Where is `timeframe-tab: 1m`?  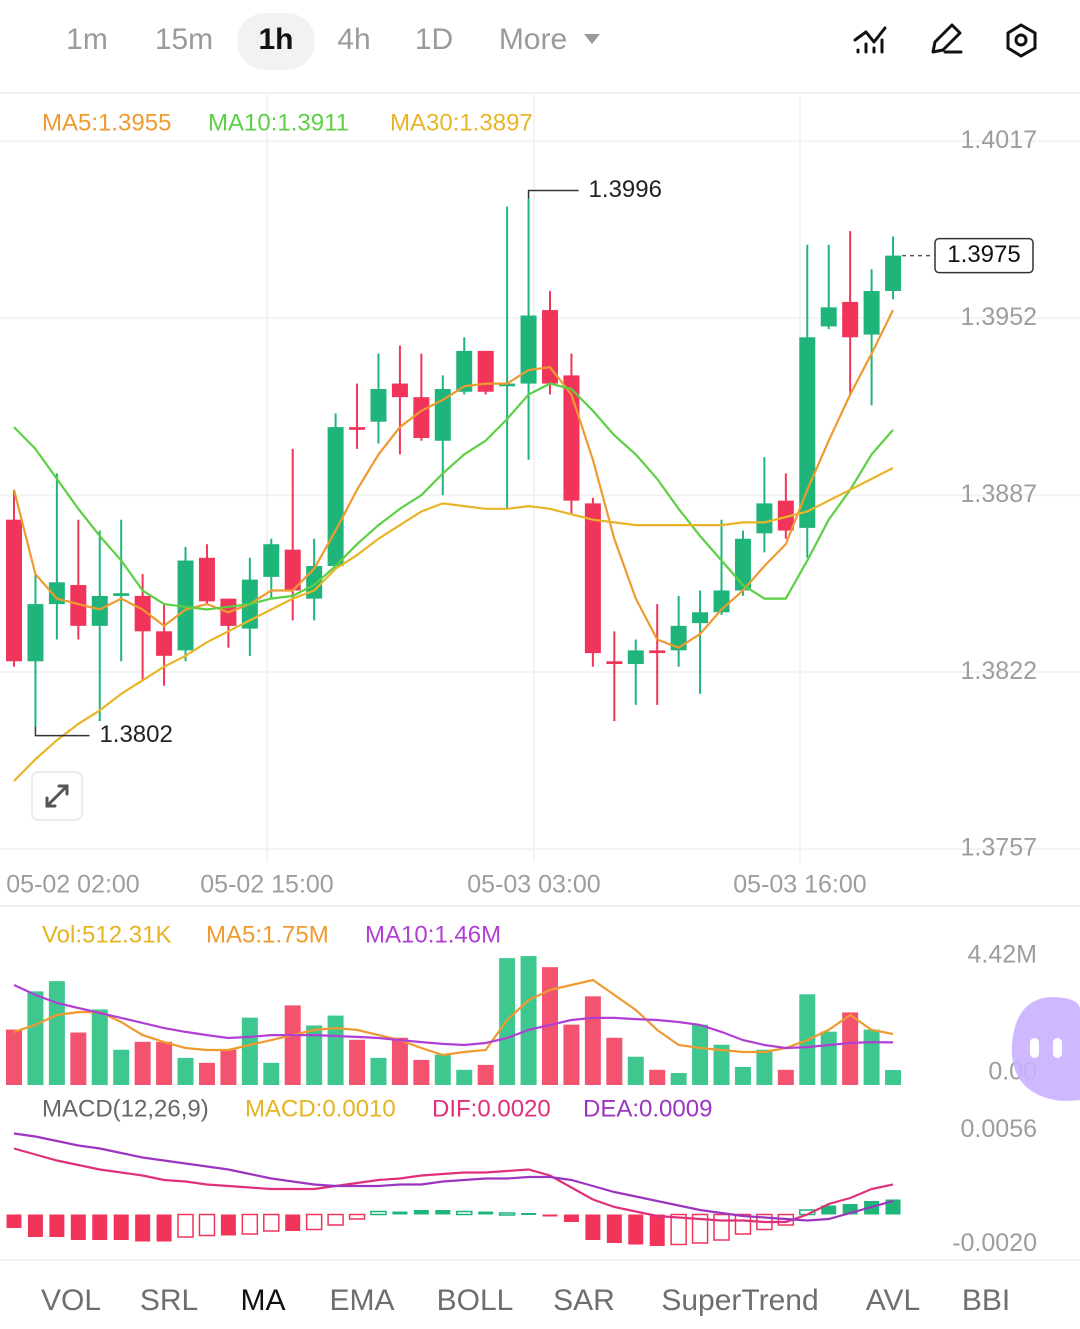
timeframe-tab: 1m is located at coordinates (87, 39).